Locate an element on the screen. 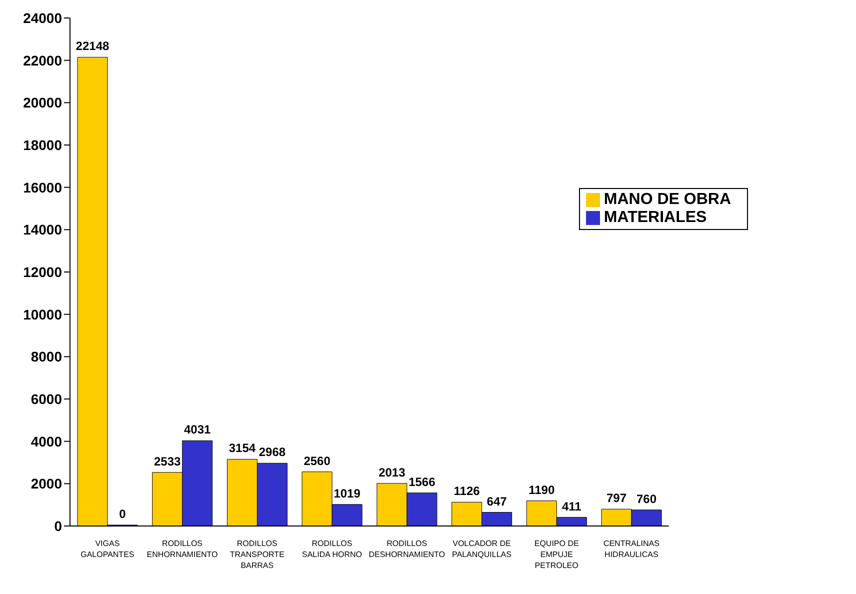 The height and width of the screenshot is (594, 856). y-tick-label: 16000 is located at coordinates (42, 187).